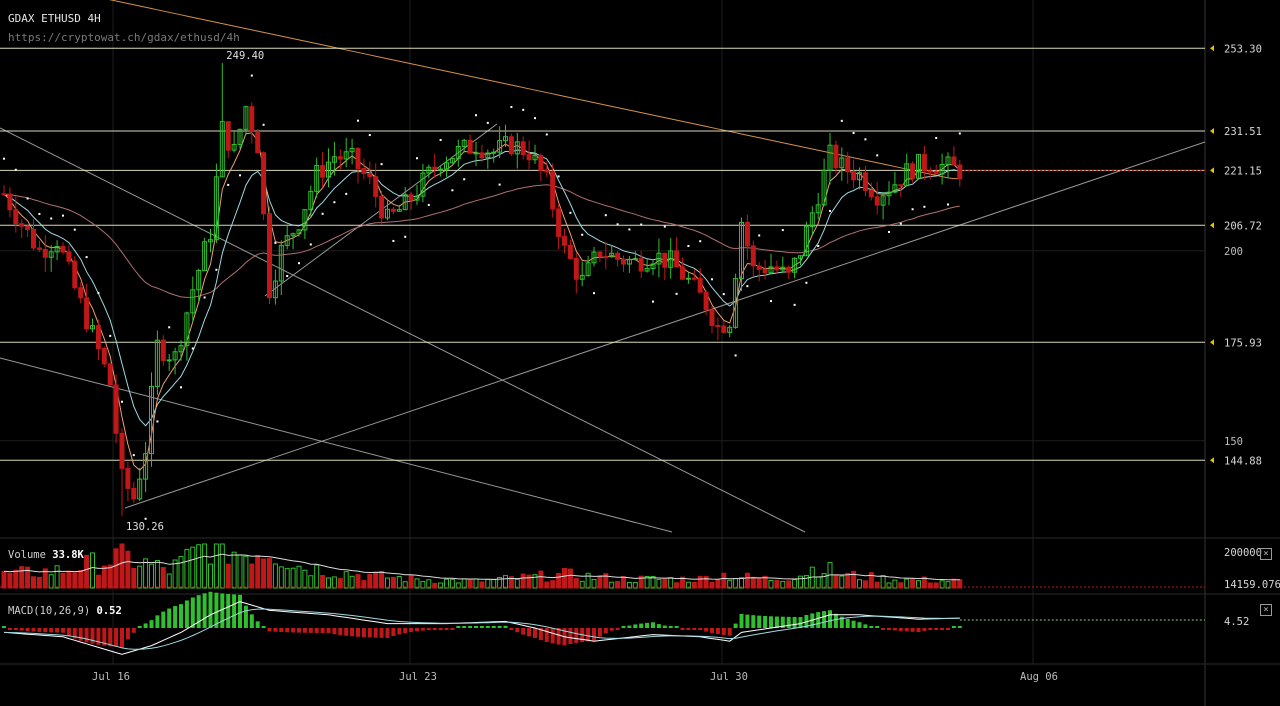 This screenshot has width=1280, height=706. What do you see at coordinates (1266, 554) in the screenshot?
I see `volume-close-icon: ×` at bounding box center [1266, 554].